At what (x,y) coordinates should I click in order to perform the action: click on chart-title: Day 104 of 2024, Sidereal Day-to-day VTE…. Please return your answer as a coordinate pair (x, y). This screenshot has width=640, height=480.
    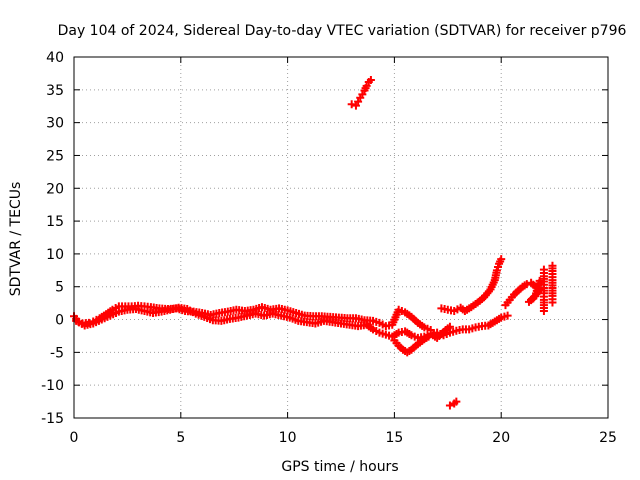
    Looking at the image, I should click on (342, 31).